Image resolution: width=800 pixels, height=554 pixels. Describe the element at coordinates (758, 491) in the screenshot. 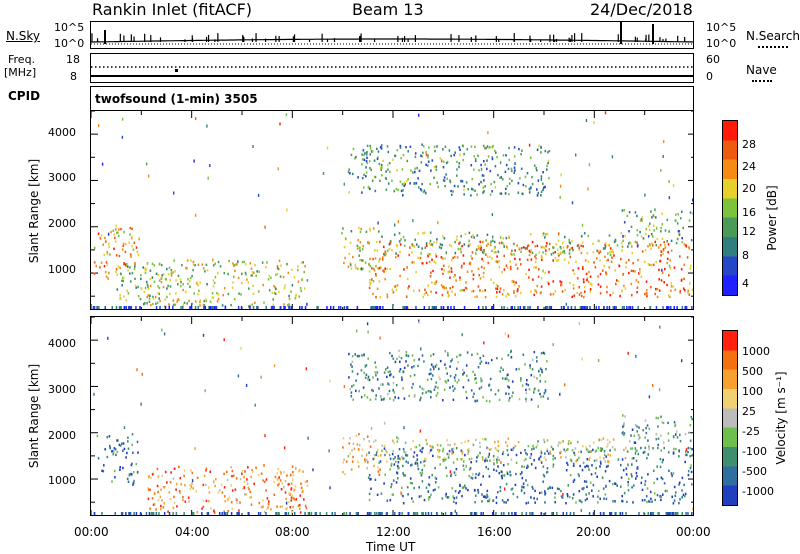

I see `velocity-cbar-tick-m1000: -1000` at that location.